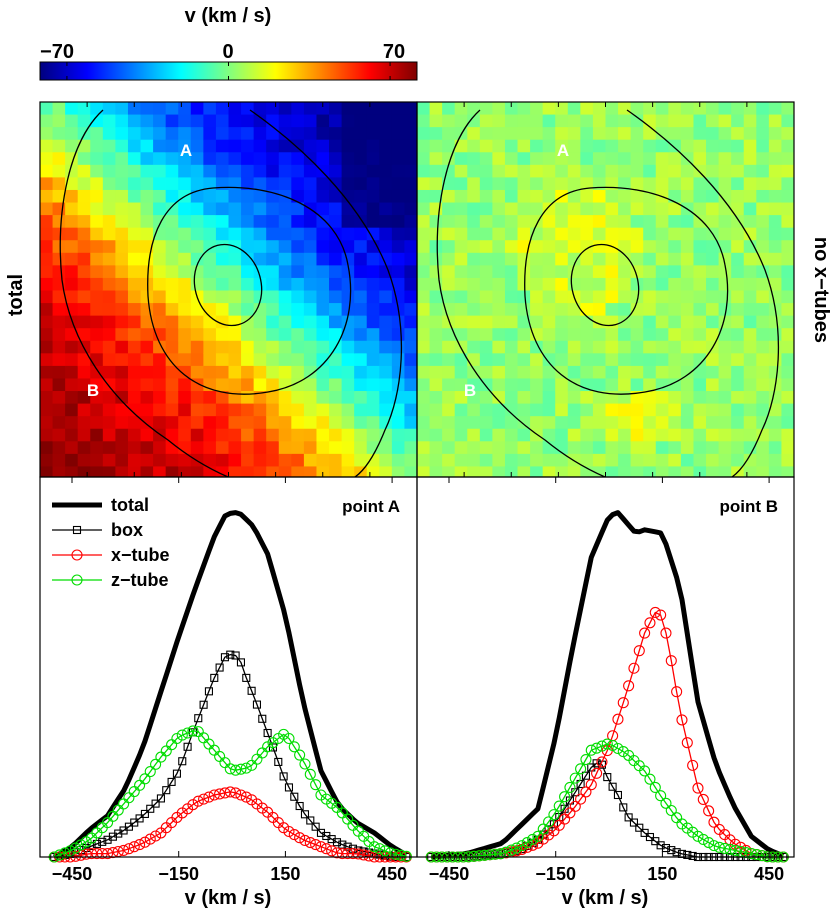  I want to click on colorbar-mid-label: 0, so click(227, 52).